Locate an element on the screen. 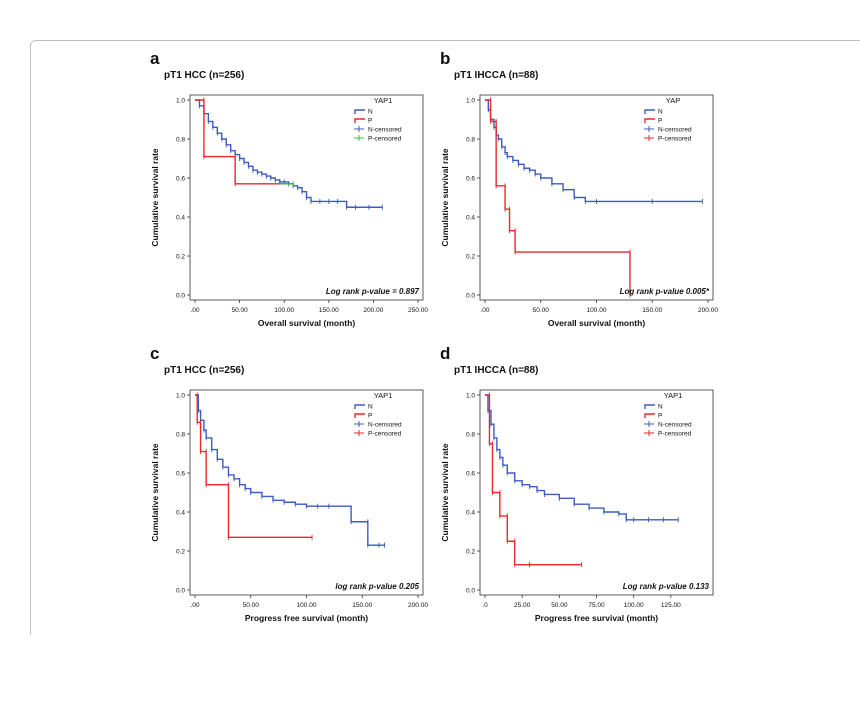  plot-frame is located at coordinates (306, 197).